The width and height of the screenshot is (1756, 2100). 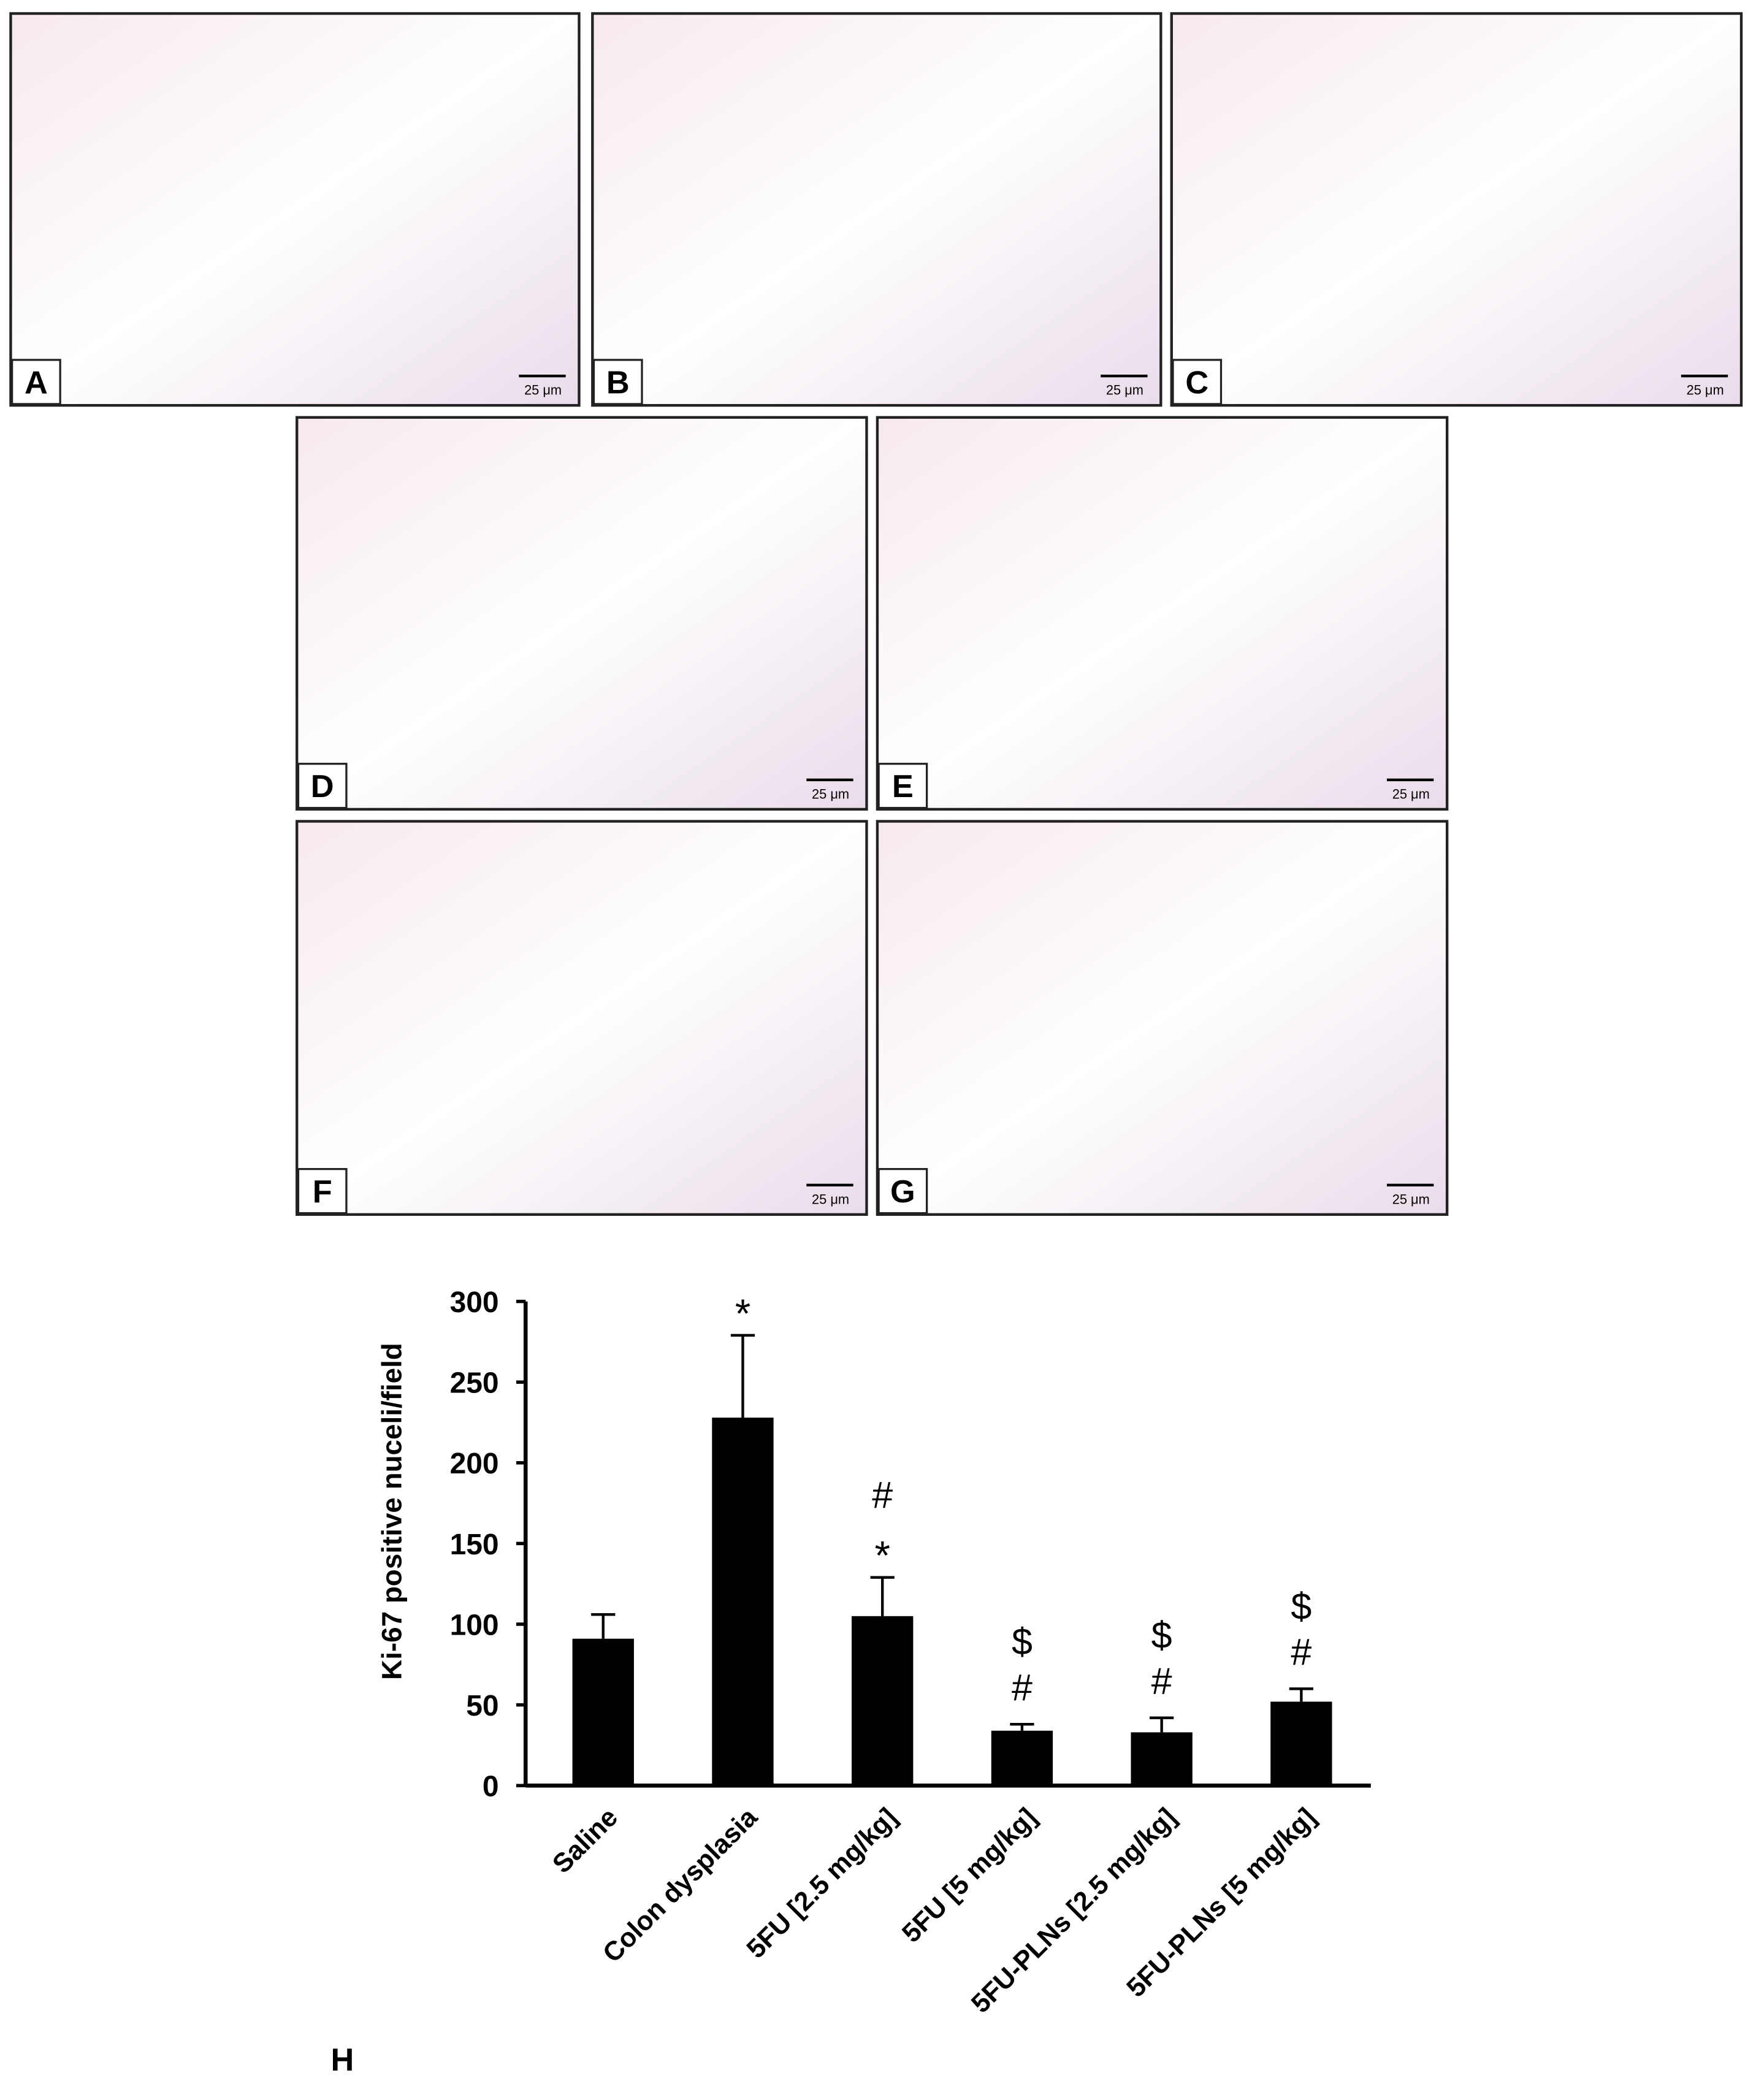 What do you see at coordinates (482, 1706) in the screenshot?
I see `y-tick-label: 50` at bounding box center [482, 1706].